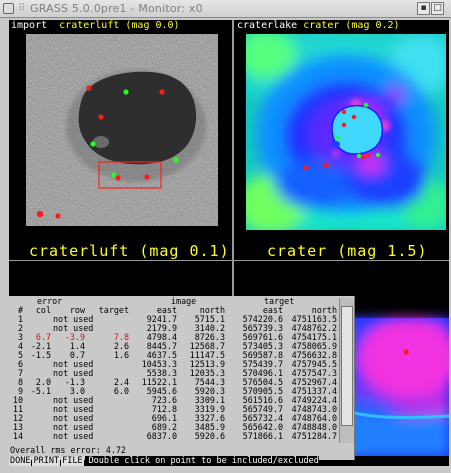  What do you see at coordinates (207, 373) in the screenshot?
I see `cell-in: 12035.3` at bounding box center [207, 373].